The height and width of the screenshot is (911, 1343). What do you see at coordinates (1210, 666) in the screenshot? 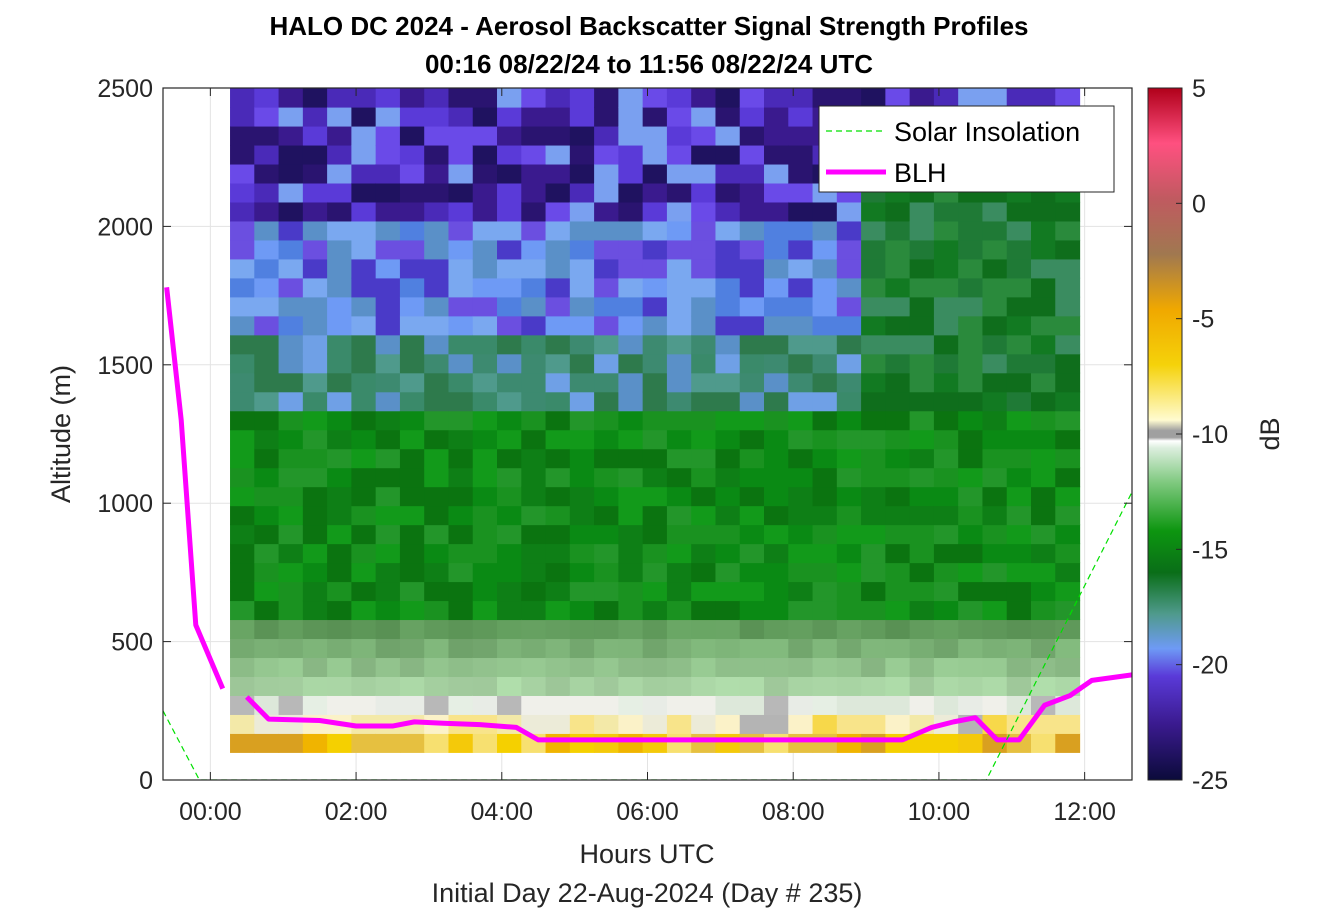
I see `colorbar-tick-label: -20` at bounding box center [1210, 666].